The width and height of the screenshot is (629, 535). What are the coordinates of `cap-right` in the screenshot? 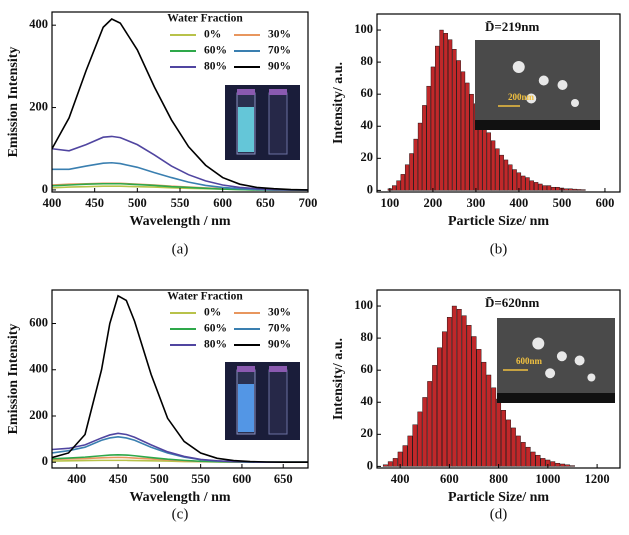 It's located at (278, 92).